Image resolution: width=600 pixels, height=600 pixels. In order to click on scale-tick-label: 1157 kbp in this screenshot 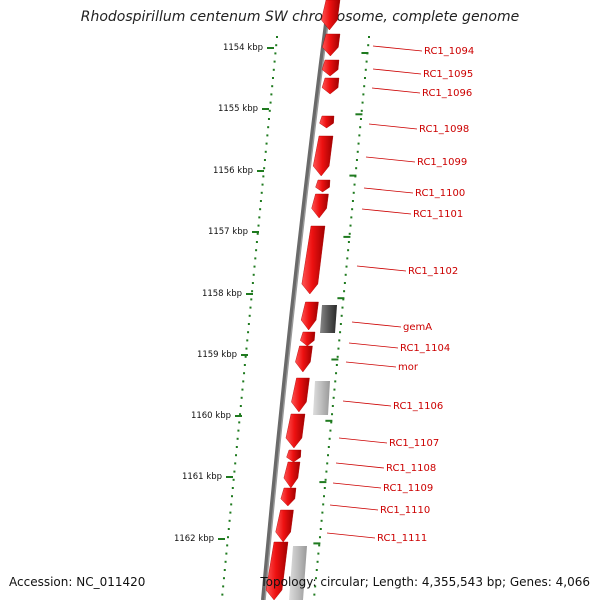, I will do `click(228, 232)`.